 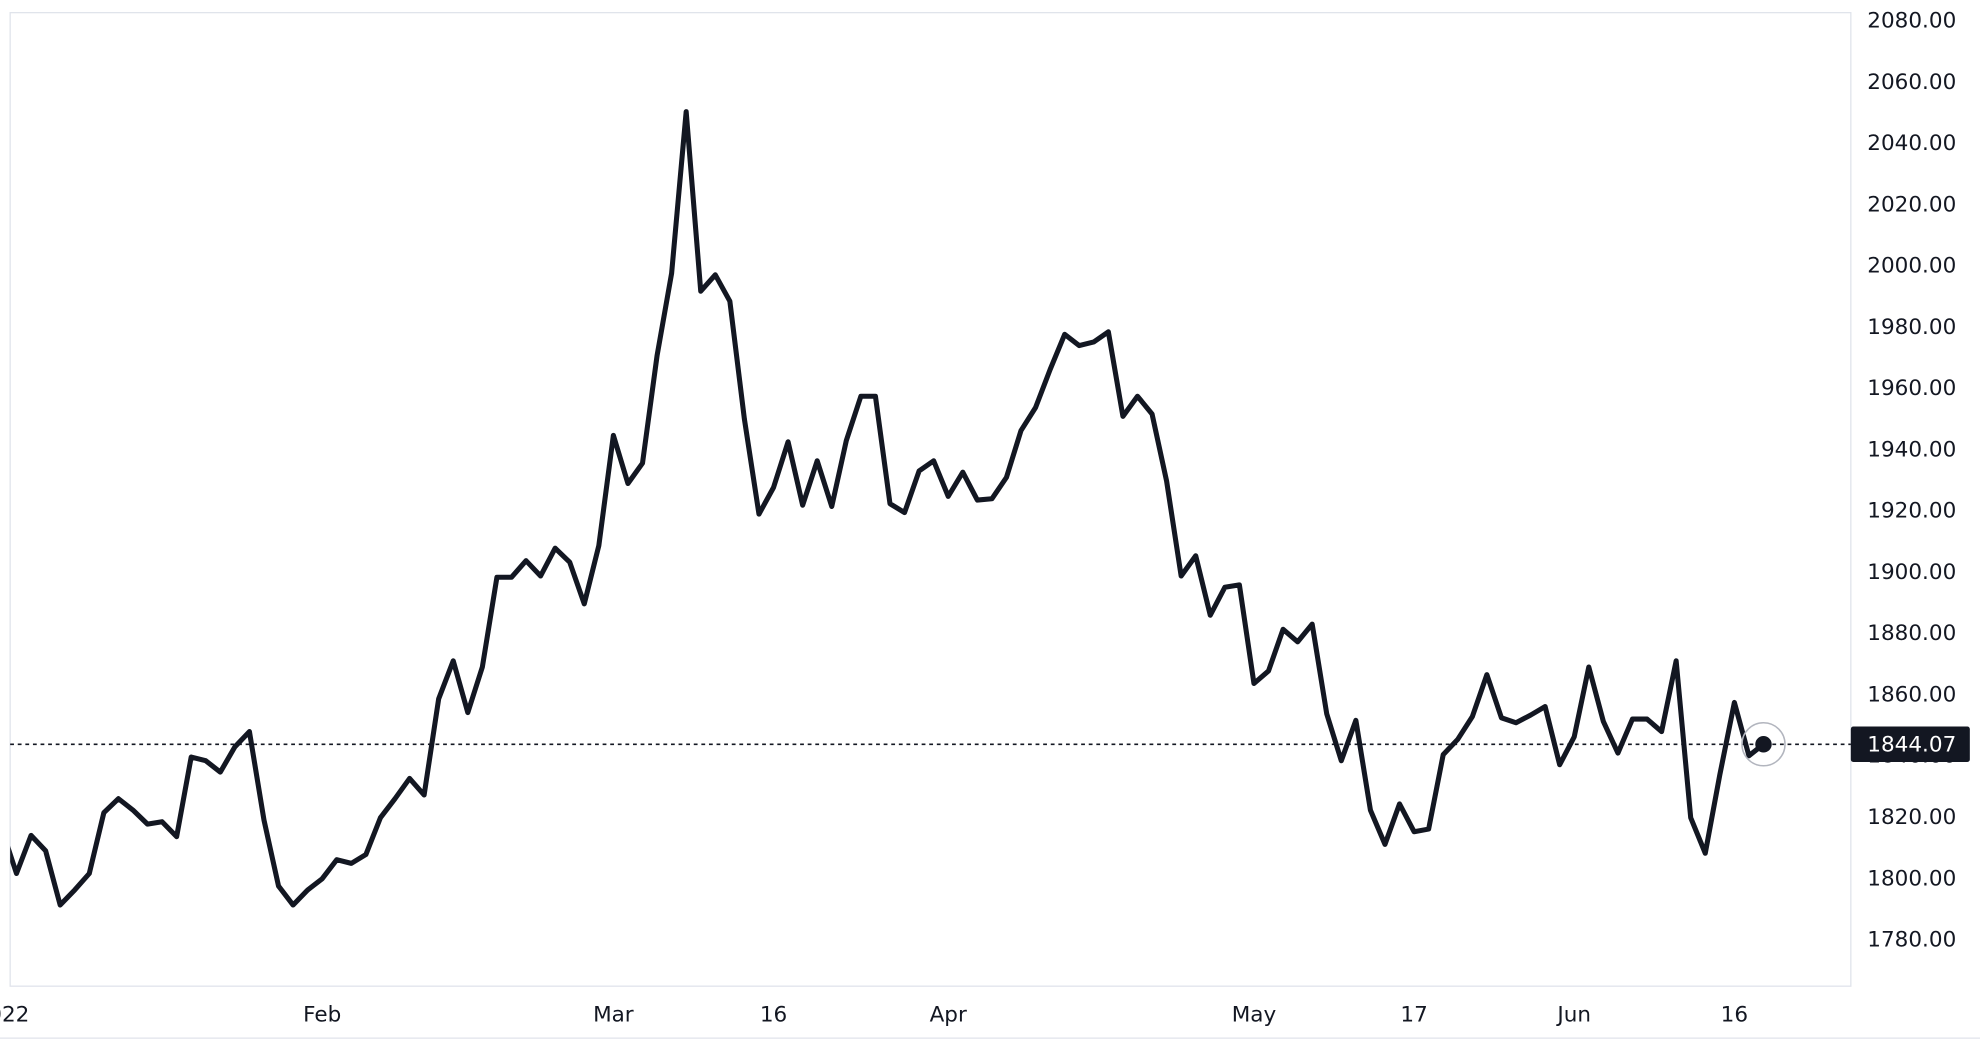 I want to click on y-tick-label: 2000.00, so click(x=1911, y=266).